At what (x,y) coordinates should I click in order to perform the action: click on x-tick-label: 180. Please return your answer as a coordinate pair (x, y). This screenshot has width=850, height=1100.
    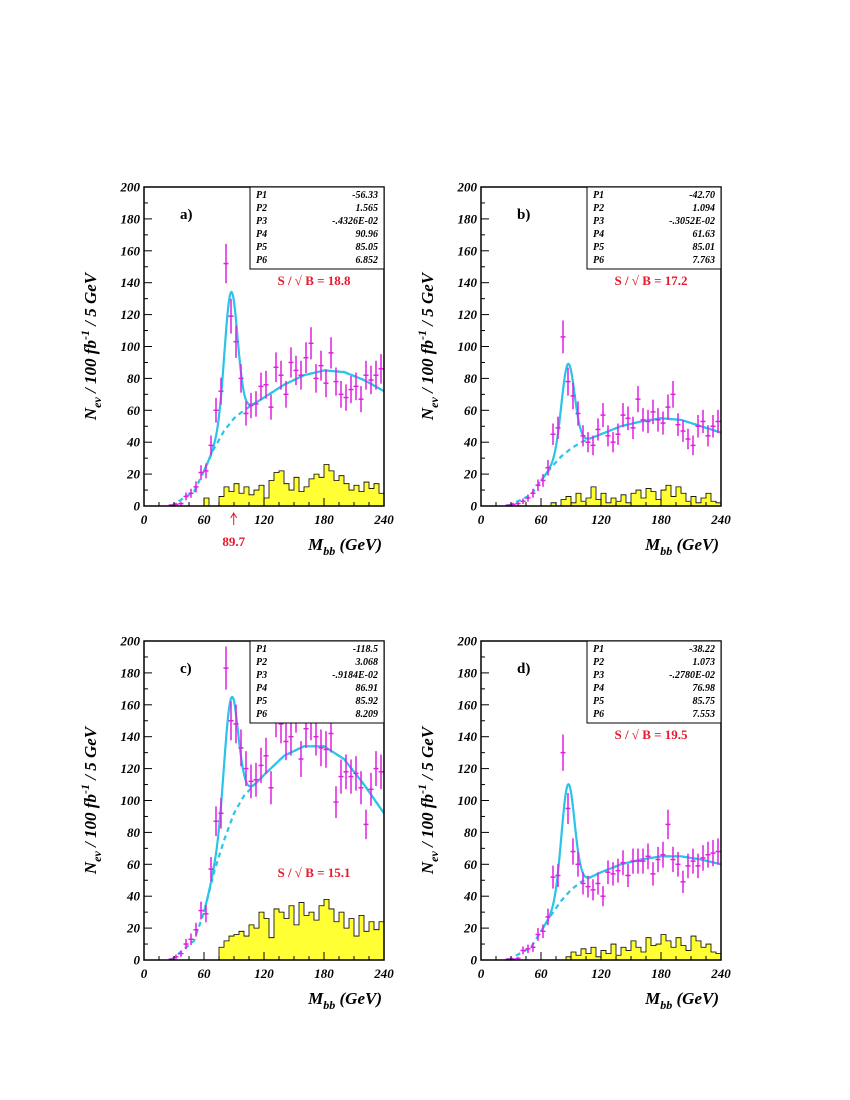
    Looking at the image, I should click on (324, 973).